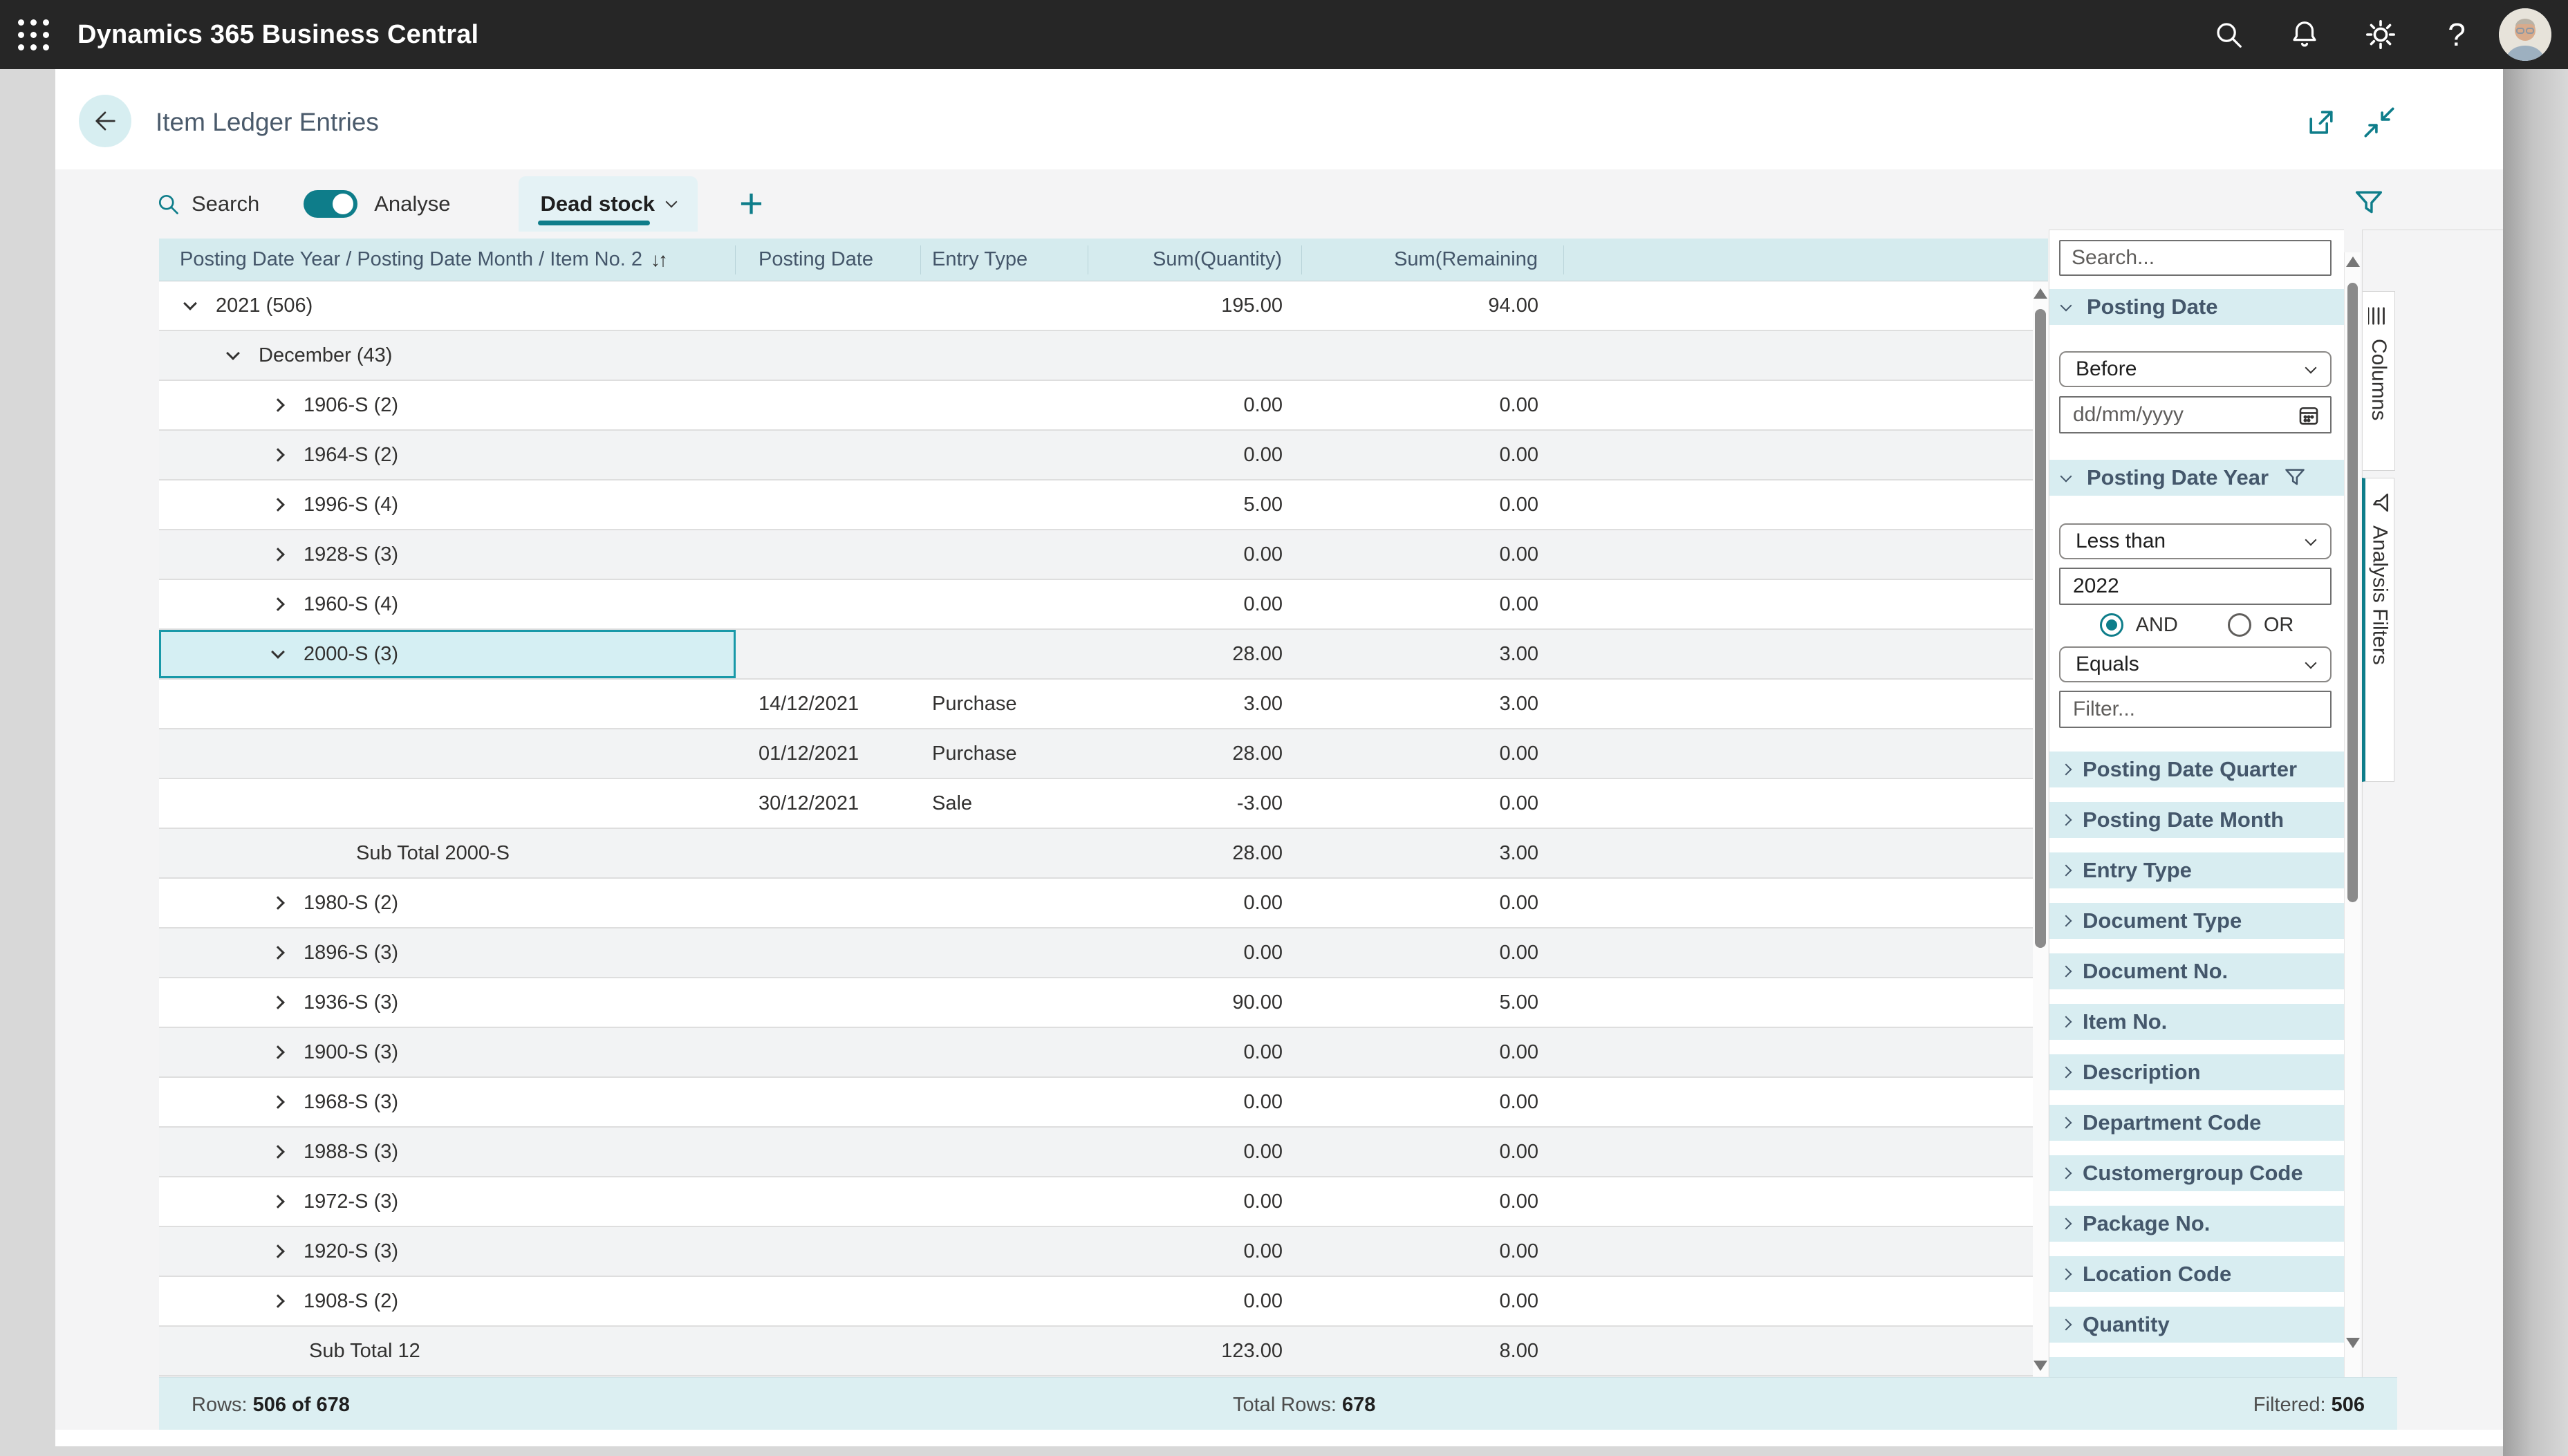  Describe the element at coordinates (2196, 870) in the screenshot. I see `filter-section-entry-type: Entry Type` at that location.